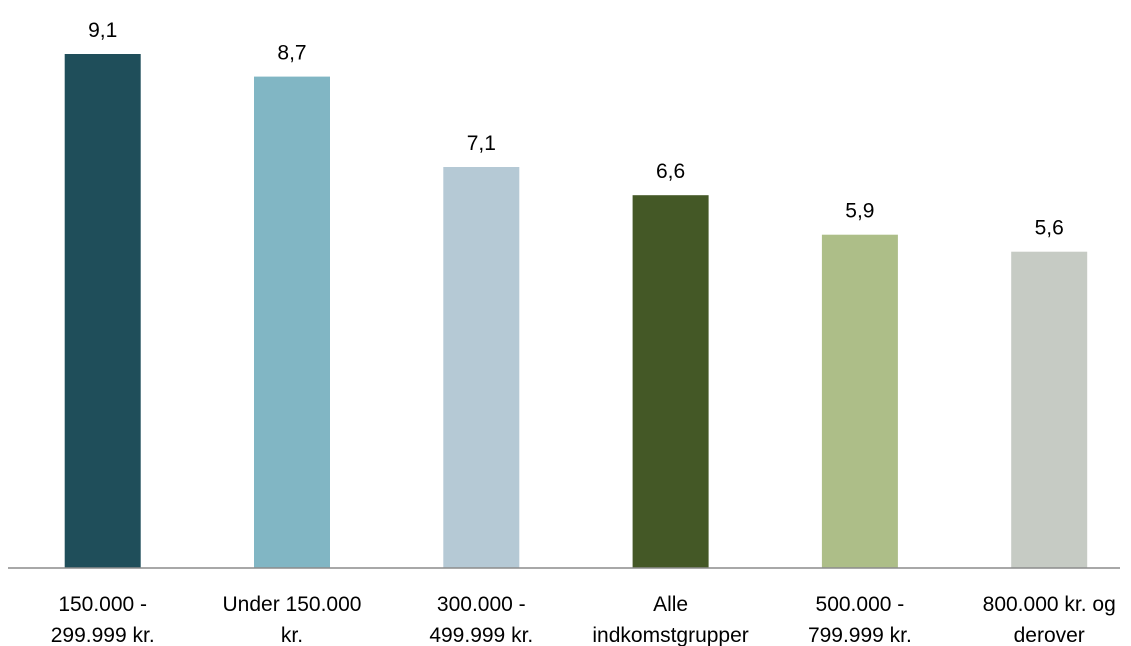 This screenshot has height=646, width=1131. What do you see at coordinates (292, 635) in the screenshot?
I see `category-label-line: kr.` at bounding box center [292, 635].